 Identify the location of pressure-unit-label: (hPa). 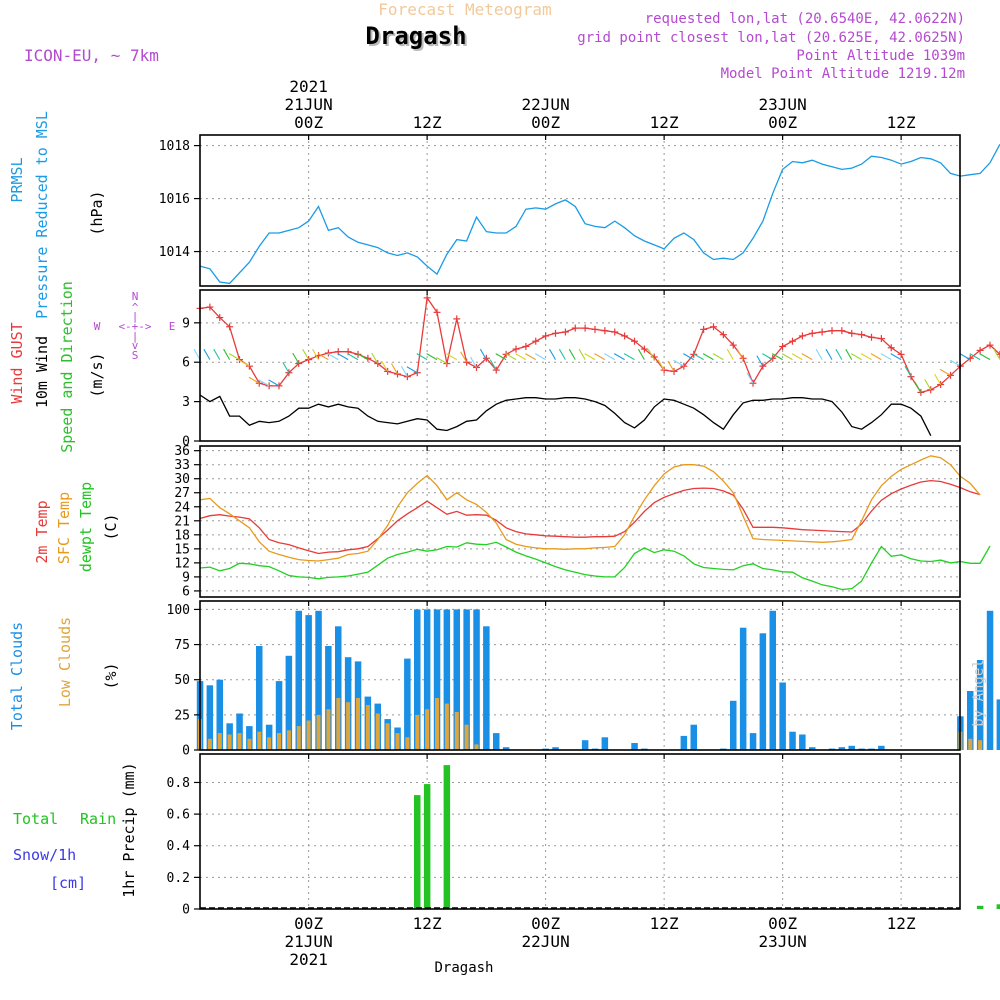
(97, 212).